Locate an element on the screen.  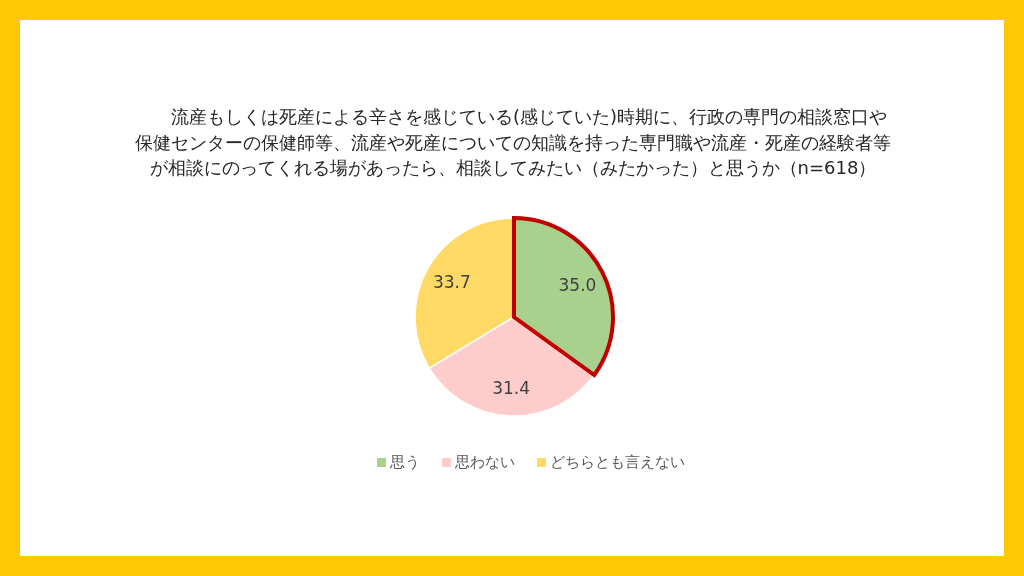
chart-title: 流産もしくは死産による辛さを感じている(感じていた)時期に、行政の専門の相談窓口や保健センターの保健師等、流産や死産についての知識を持った専門職や流産・死産の経験者等が相談にのってくれる場があったら、相談してみたい（みたかった）と思うか（n=618） is located at coordinates (513, 142).